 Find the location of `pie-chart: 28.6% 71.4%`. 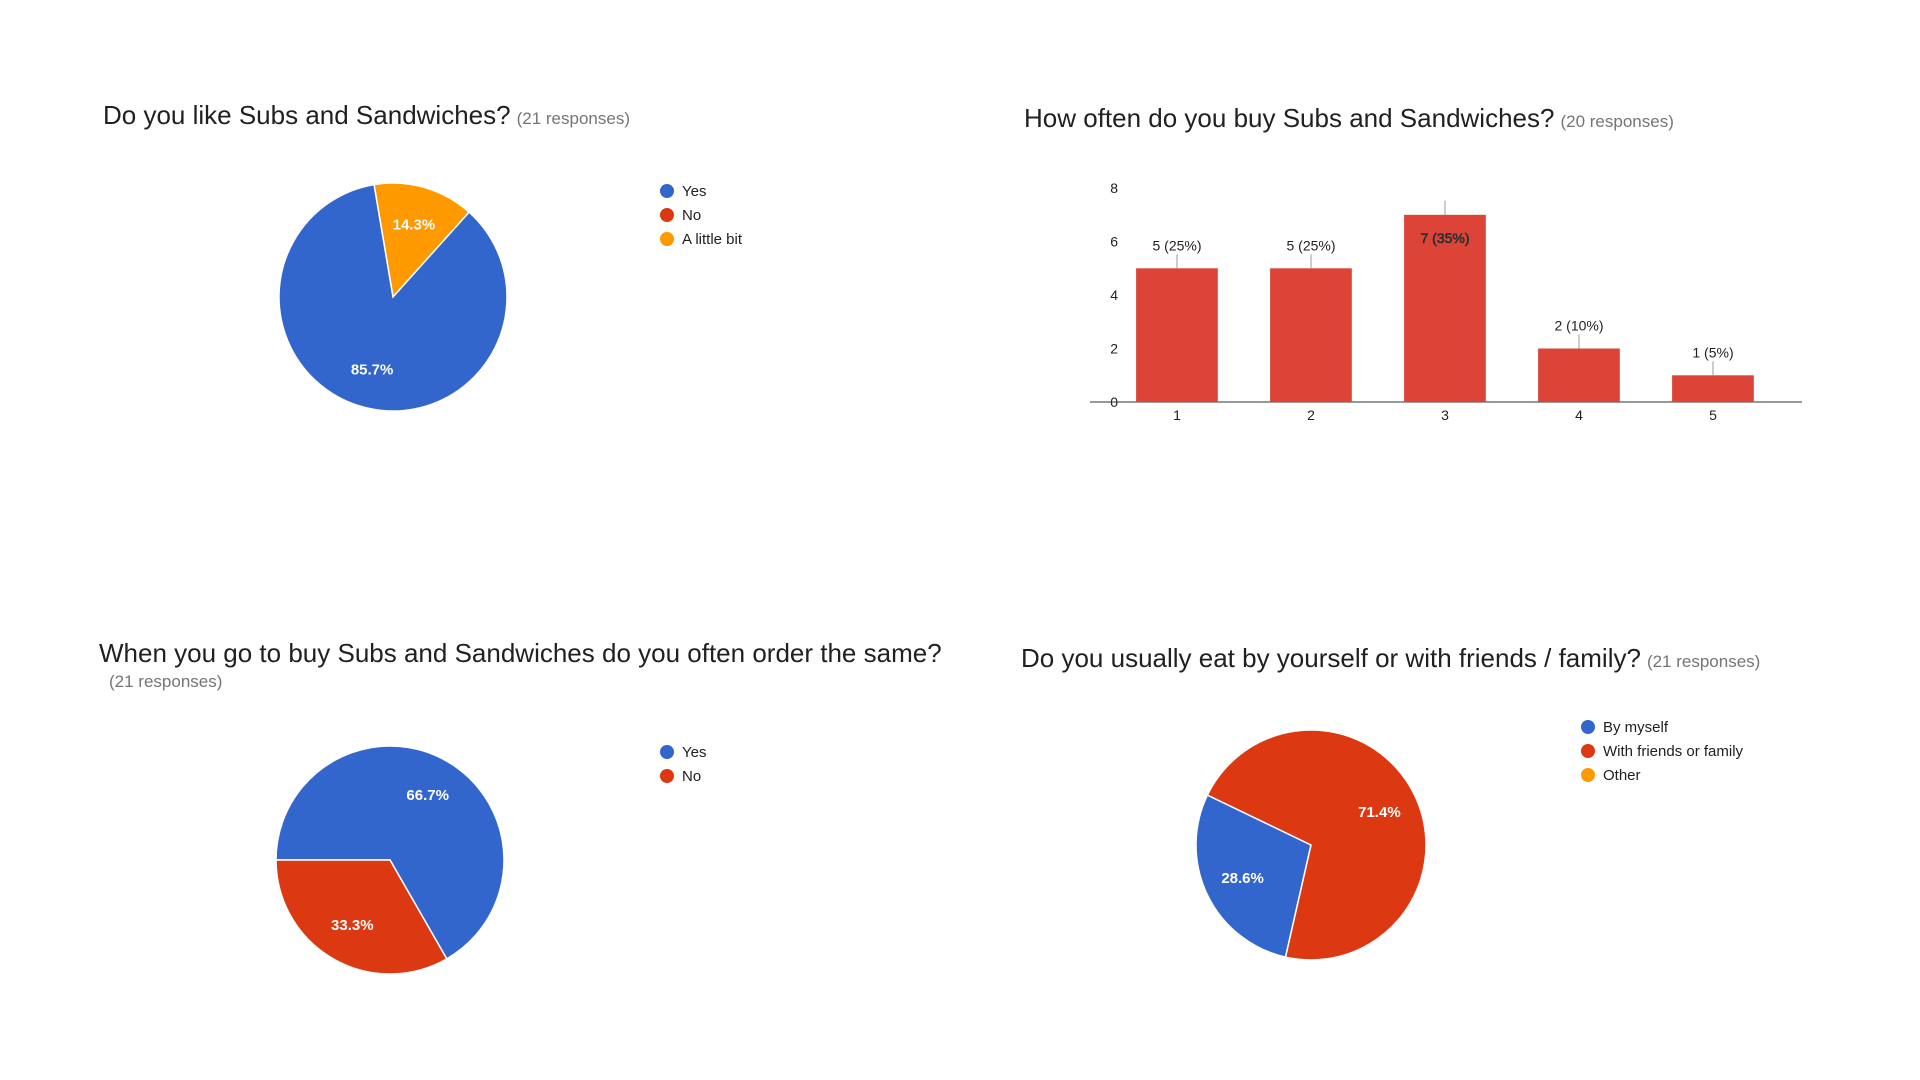

pie-chart: 28.6% 71.4% is located at coordinates (1311, 845).